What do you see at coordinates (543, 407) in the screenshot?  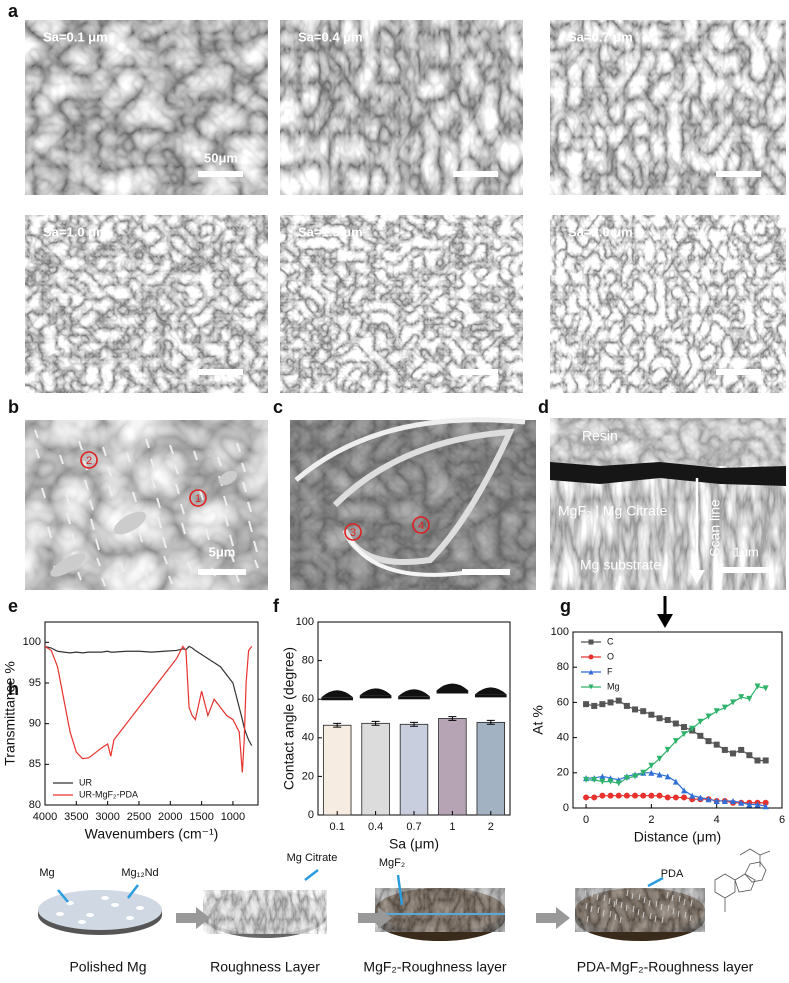 I see `panel-label: d` at bounding box center [543, 407].